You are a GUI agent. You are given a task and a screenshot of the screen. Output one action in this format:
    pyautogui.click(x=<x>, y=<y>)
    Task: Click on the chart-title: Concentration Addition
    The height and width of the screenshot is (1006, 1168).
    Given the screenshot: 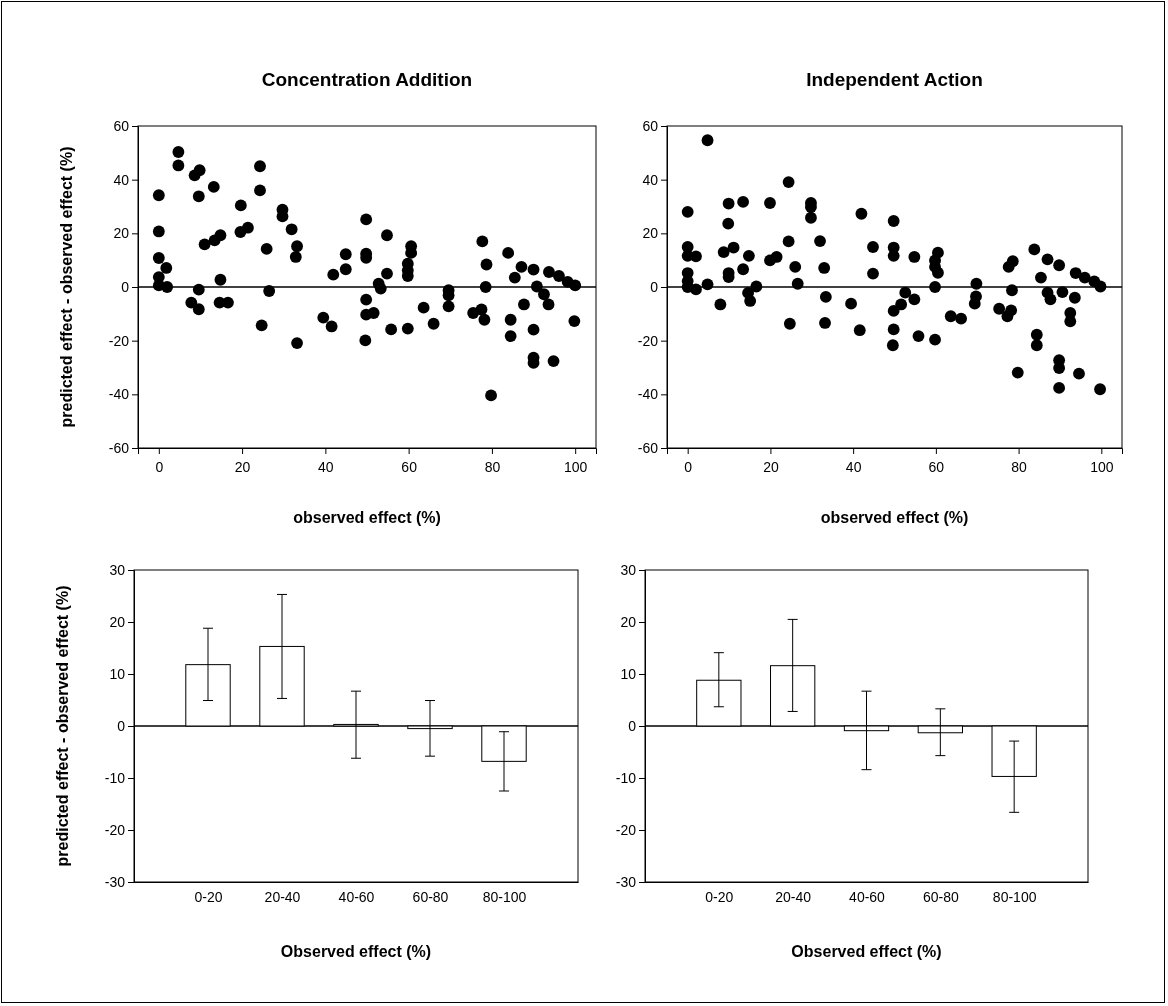 What is the action you would take?
    pyautogui.click(x=367, y=79)
    